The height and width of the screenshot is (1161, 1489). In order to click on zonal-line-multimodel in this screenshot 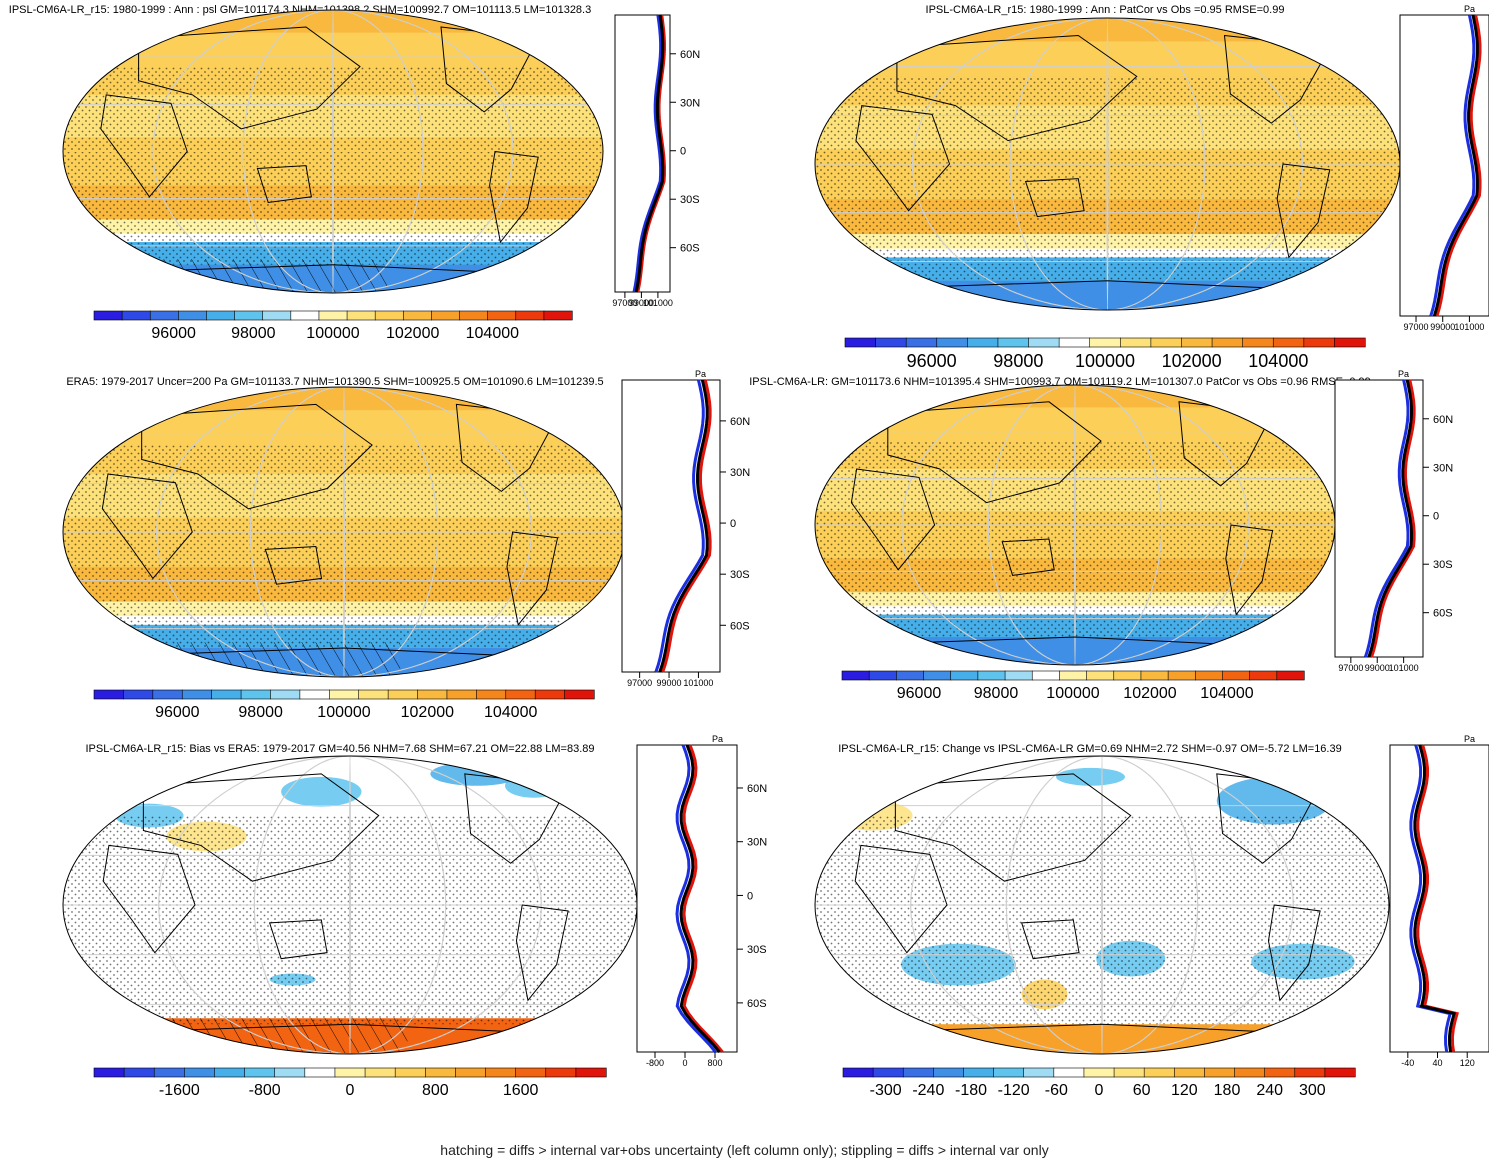, I will do `click(1435, 898)`.